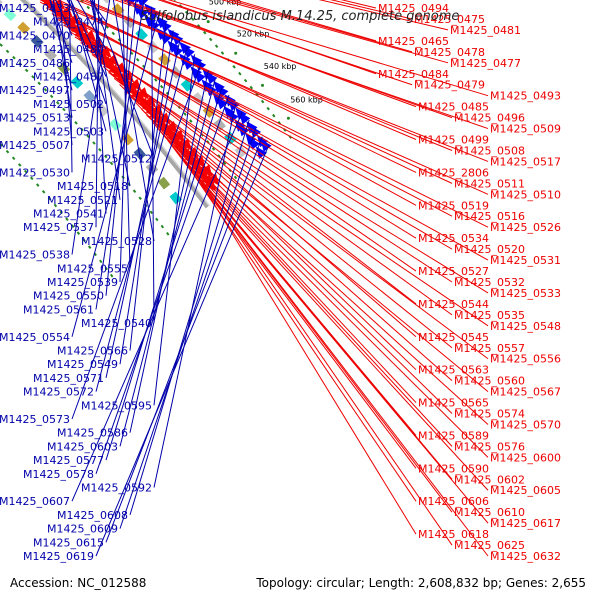 This screenshot has height=600, width=600. What do you see at coordinates (35, 501) in the screenshot?
I see `gene-label-reverse: M1425_0607` at bounding box center [35, 501].